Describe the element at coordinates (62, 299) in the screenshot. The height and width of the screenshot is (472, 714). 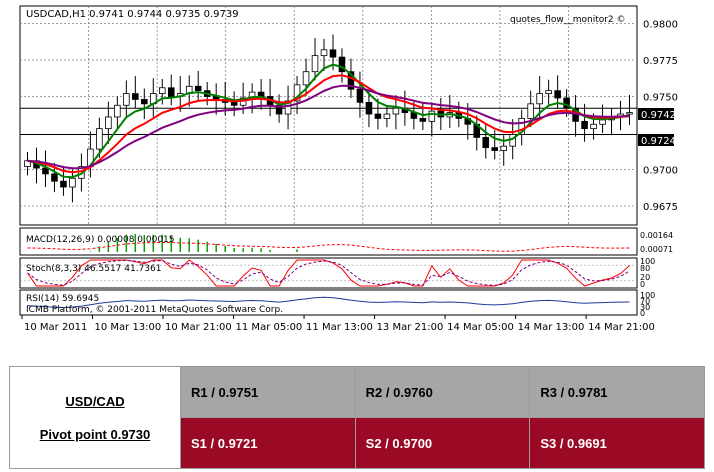
I see `rsi-label: RSI(14) 59.6945` at that location.